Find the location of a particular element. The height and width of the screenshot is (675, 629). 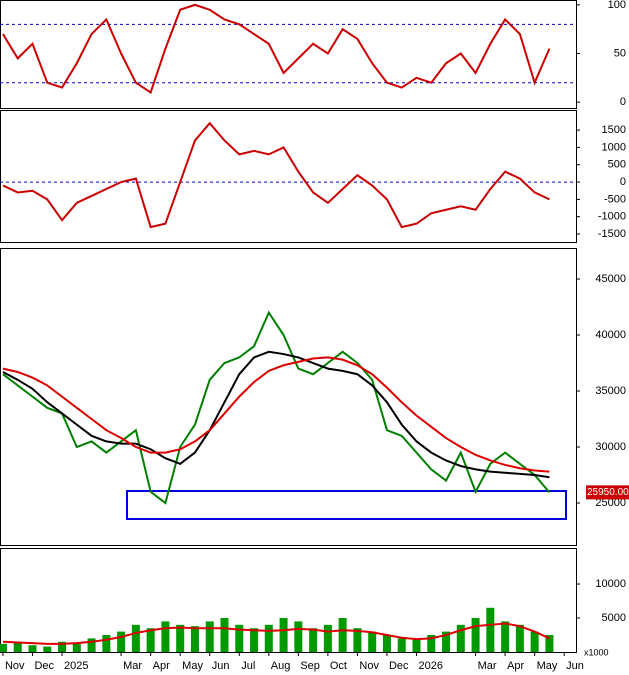

last-price-label: 25950.00 is located at coordinates (608, 492).